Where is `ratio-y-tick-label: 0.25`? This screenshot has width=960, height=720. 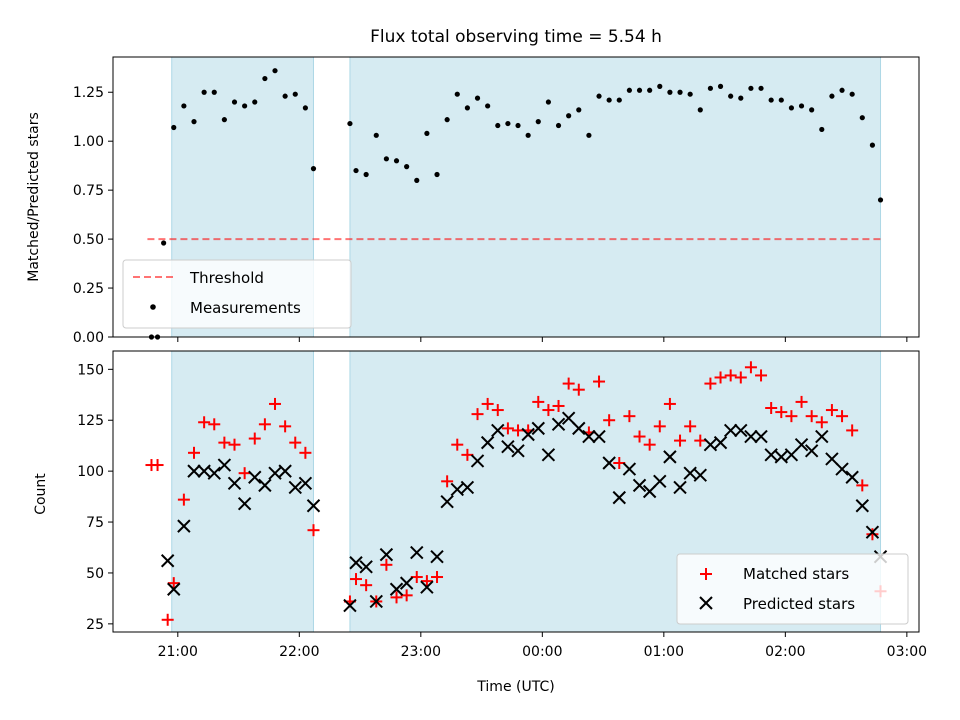 ratio-y-tick-label: 0.25 is located at coordinates (88, 289).